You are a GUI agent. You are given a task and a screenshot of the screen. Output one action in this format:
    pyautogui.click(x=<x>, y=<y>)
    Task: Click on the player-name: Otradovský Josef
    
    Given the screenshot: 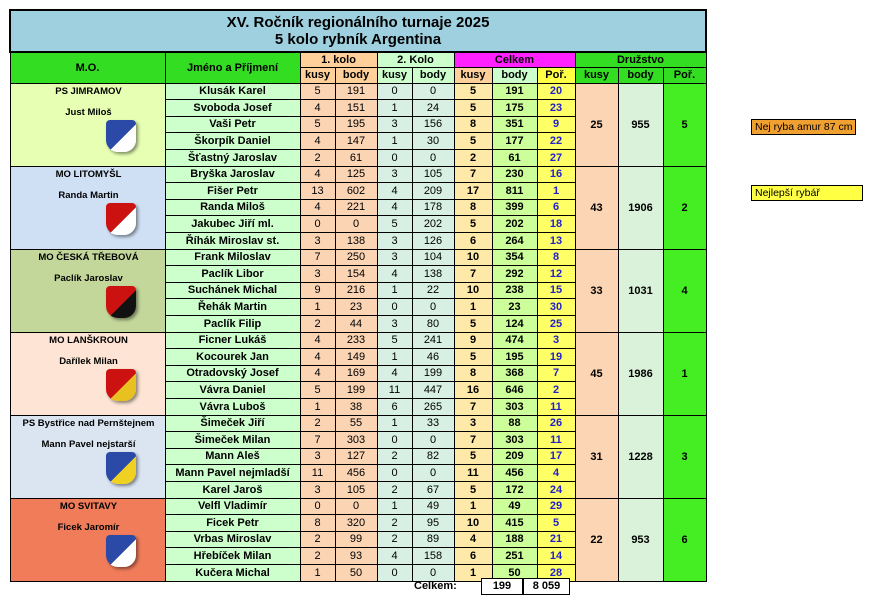 What is the action you would take?
    pyautogui.click(x=232, y=373)
    